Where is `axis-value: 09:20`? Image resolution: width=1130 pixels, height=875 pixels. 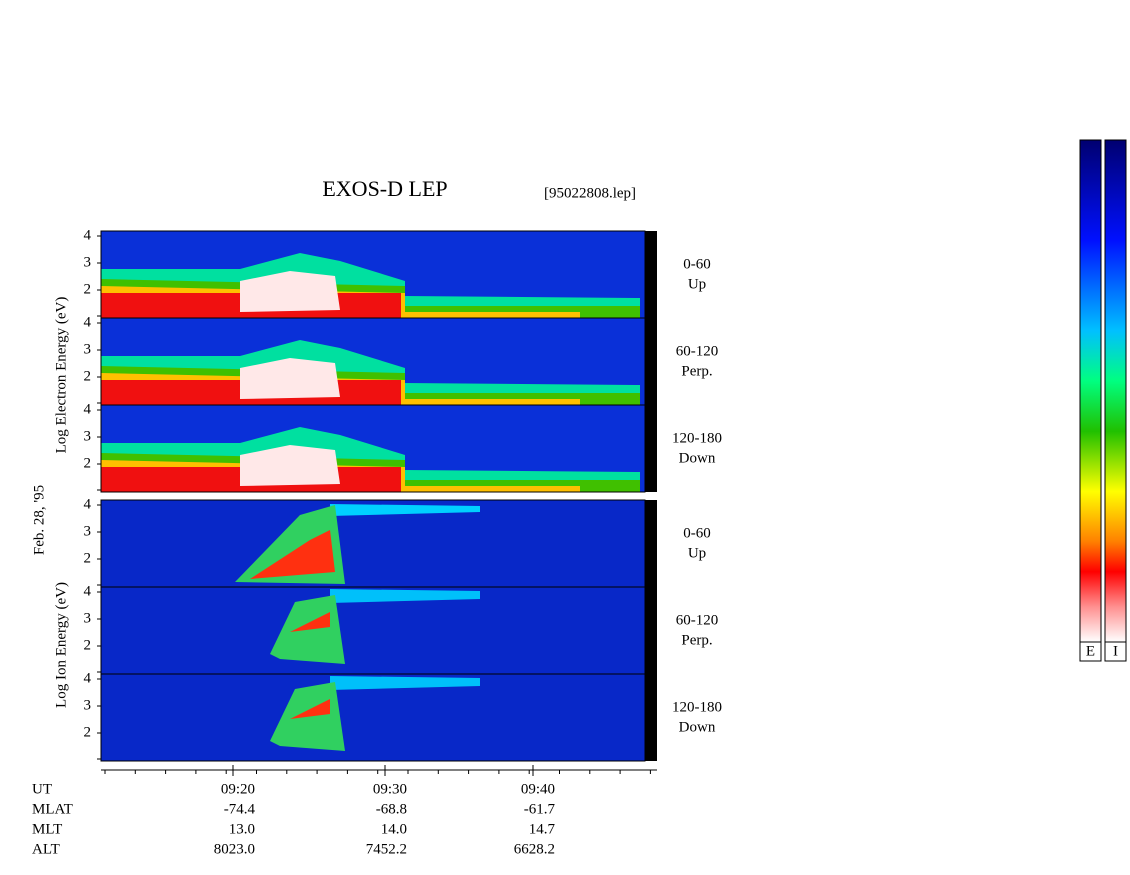 axis-value: 09:20 is located at coordinates (238, 789).